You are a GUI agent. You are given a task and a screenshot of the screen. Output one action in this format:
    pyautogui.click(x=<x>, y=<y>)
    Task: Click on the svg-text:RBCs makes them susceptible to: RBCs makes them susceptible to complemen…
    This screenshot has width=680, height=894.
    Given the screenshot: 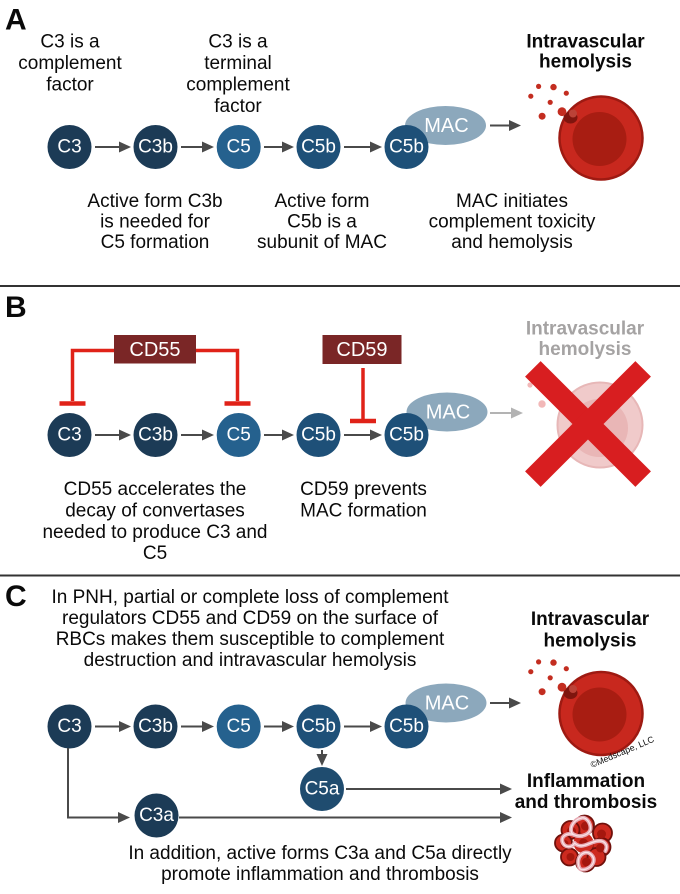 What is the action you would take?
    pyautogui.click(x=250, y=639)
    